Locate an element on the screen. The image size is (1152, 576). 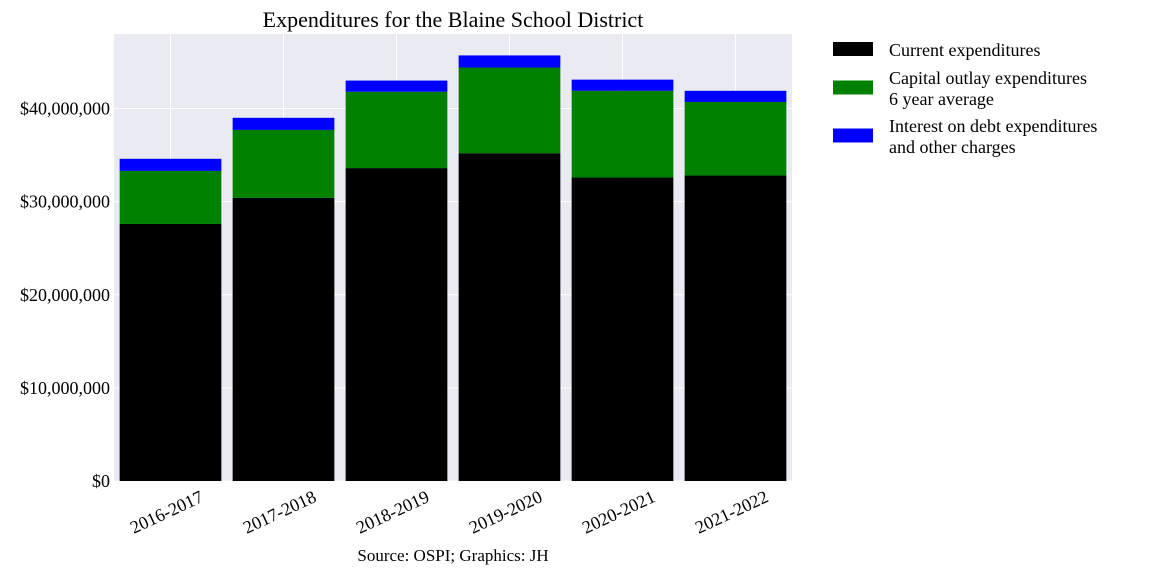
legend-label-2-line-1: and other charges is located at coordinates (952, 147).